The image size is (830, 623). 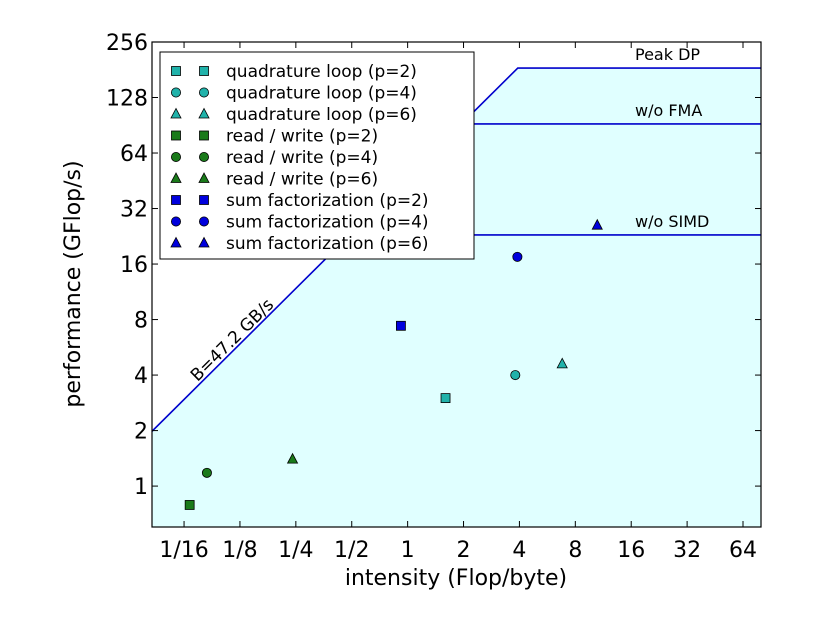 What do you see at coordinates (743, 550) in the screenshot?
I see `x-tick-label: 64` at bounding box center [743, 550].